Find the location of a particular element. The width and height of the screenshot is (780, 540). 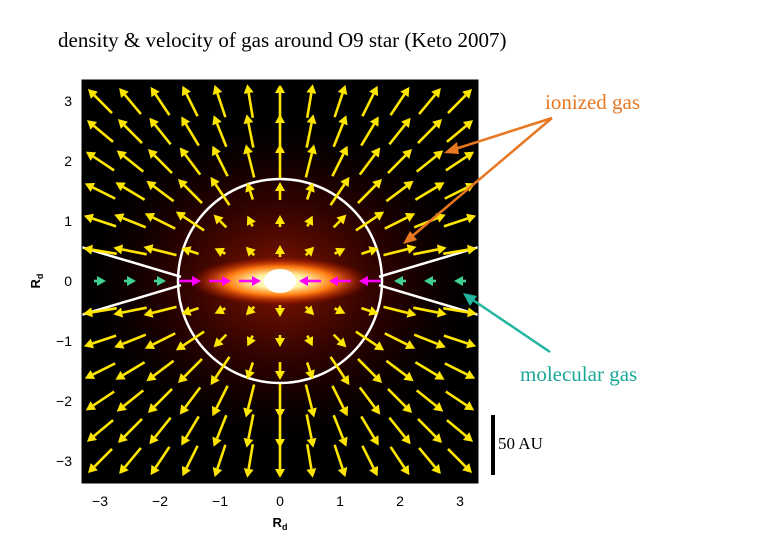

outflow-arrow-53-shaft is located at coordinates (134, 222).